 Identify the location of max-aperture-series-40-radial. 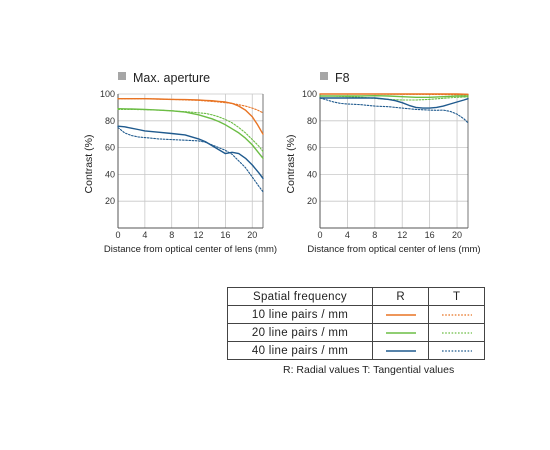
(190, 152).